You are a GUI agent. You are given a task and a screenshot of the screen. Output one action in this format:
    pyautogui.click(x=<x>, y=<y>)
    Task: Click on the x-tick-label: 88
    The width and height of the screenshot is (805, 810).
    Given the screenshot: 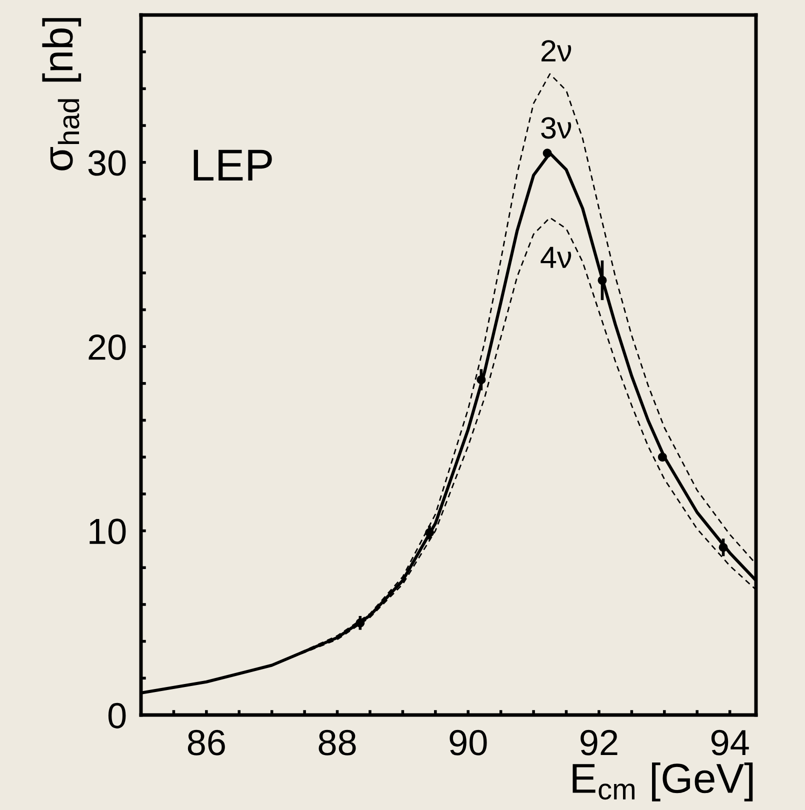 What is the action you would take?
    pyautogui.click(x=337, y=743)
    